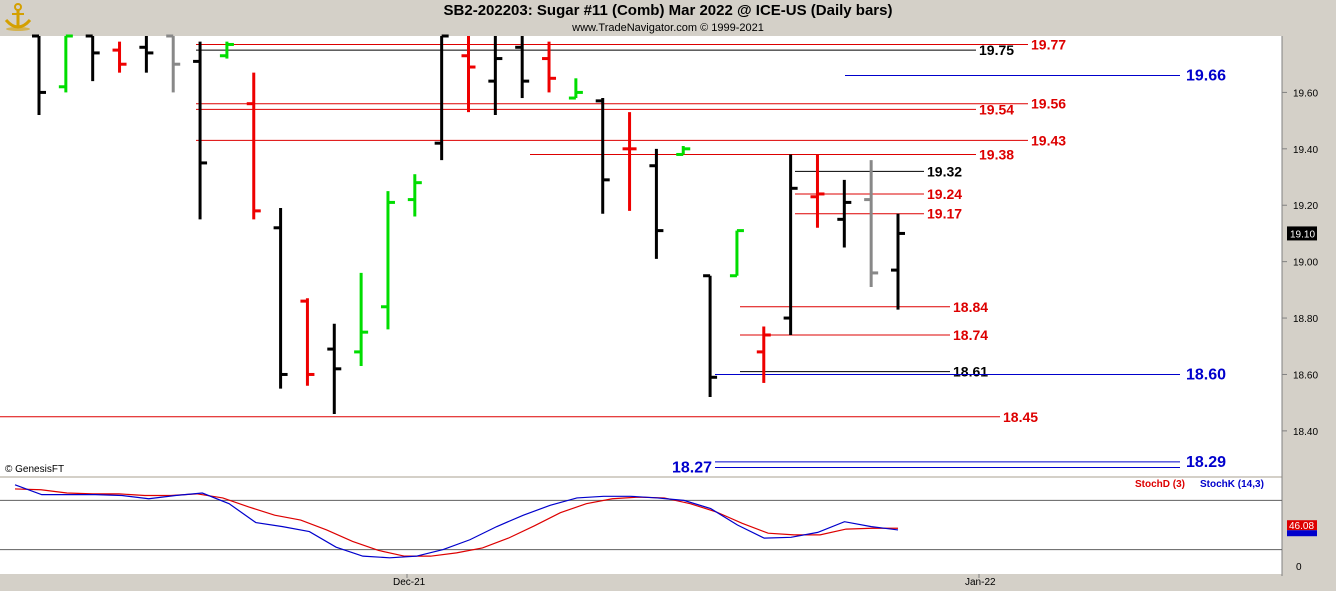 The image size is (1336, 591). Describe the element at coordinates (970, 307) in the screenshot. I see `level-label-18.84: 18.84` at that location.